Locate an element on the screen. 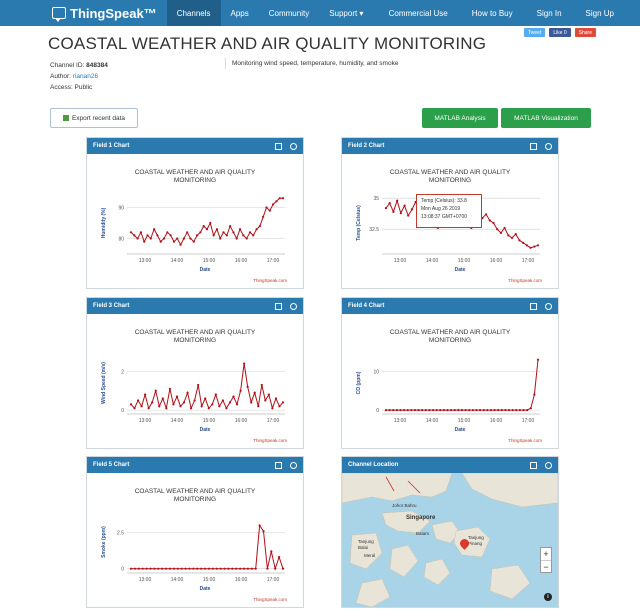  matlab-analysis-button: MATLAB Analysis is located at coordinates (460, 118).